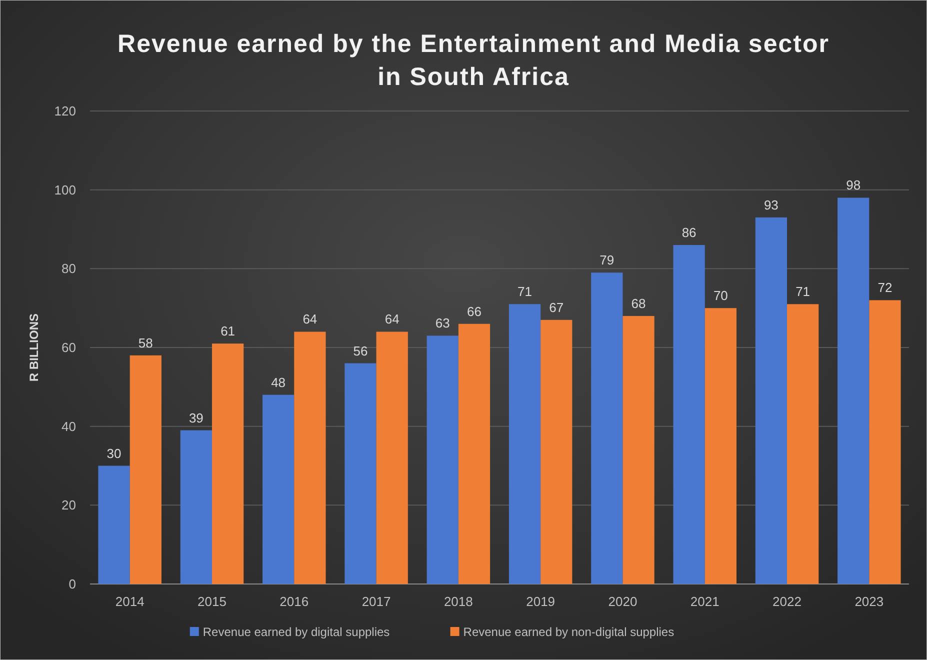 The height and width of the screenshot is (660, 927). What do you see at coordinates (442, 323) in the screenshot?
I see `data-label: 63` at bounding box center [442, 323].